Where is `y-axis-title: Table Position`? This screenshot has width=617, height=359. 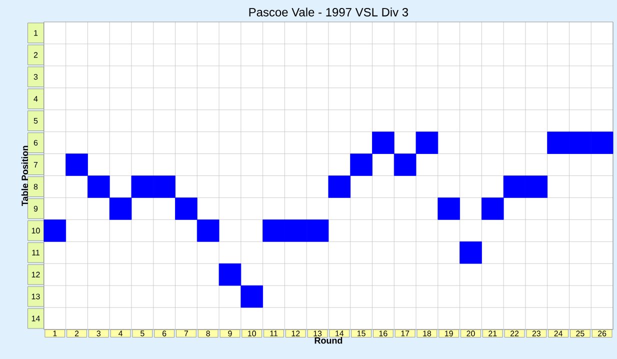 y-axis-title: Table Position is located at coordinates (24, 176).